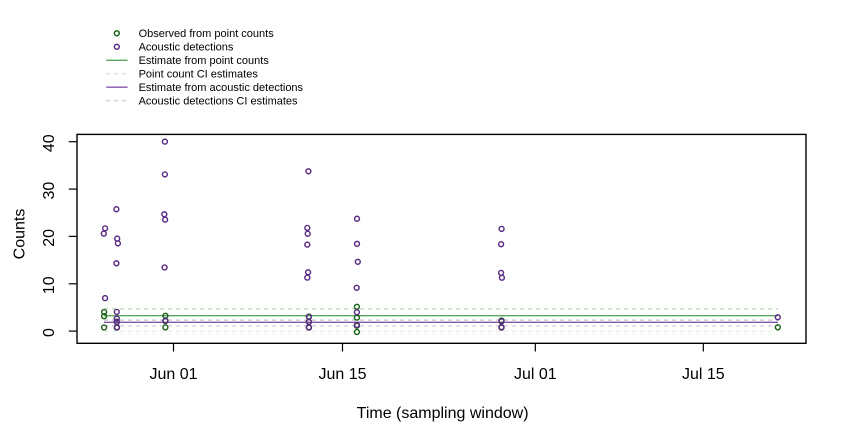 Image resolution: width=845 pixels, height=446 pixels. Describe the element at coordinates (221, 88) in the screenshot. I see `svg-text:Estimate from acoustic detecti: Estimate from acoustic detections` at that location.